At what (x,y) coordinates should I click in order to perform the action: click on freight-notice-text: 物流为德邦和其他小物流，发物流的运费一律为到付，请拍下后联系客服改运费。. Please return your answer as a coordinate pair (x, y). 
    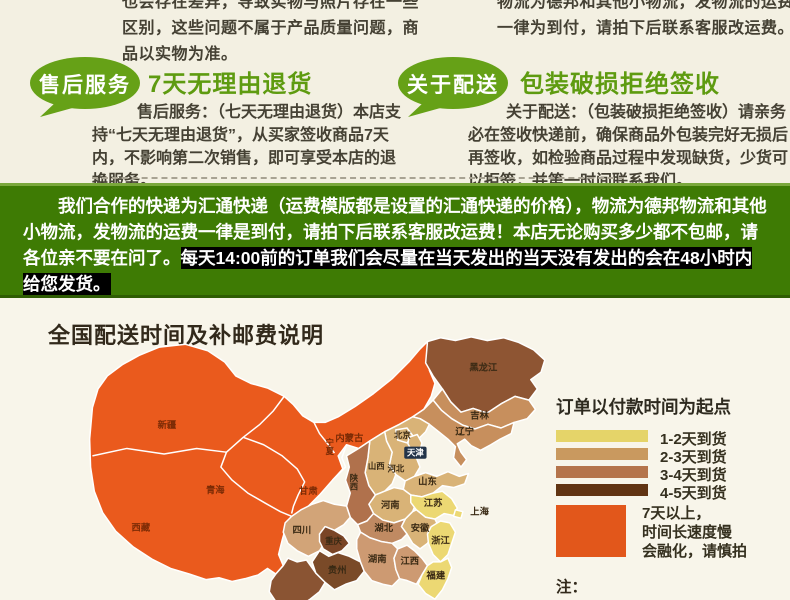
    Looking at the image, I should click on (643, 18).